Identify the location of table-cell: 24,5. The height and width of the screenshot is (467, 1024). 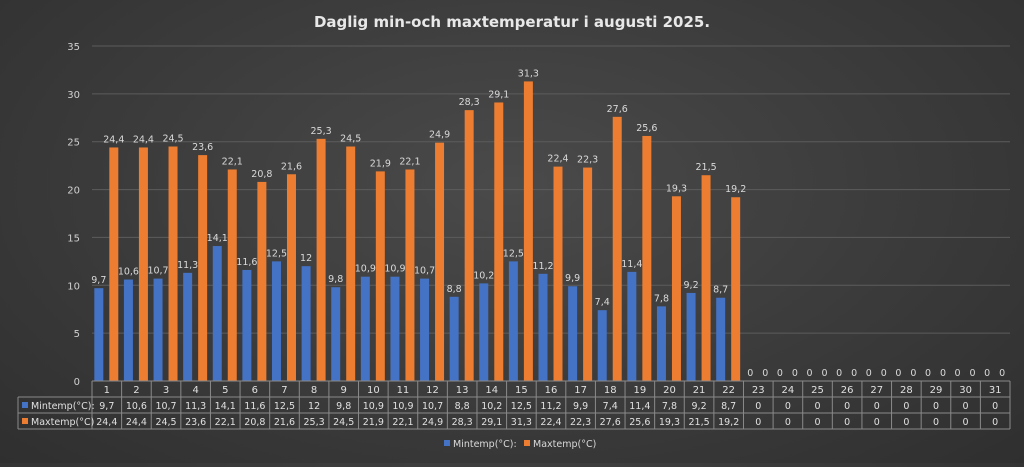
(343, 422).